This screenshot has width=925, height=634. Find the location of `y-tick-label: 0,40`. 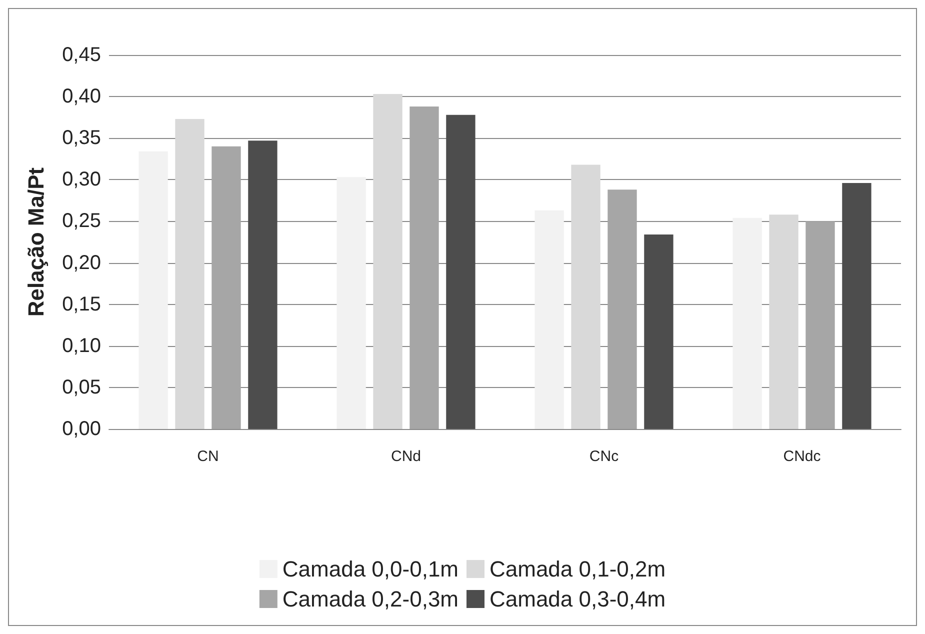

y-tick-label: 0,40 is located at coordinates (81, 97).